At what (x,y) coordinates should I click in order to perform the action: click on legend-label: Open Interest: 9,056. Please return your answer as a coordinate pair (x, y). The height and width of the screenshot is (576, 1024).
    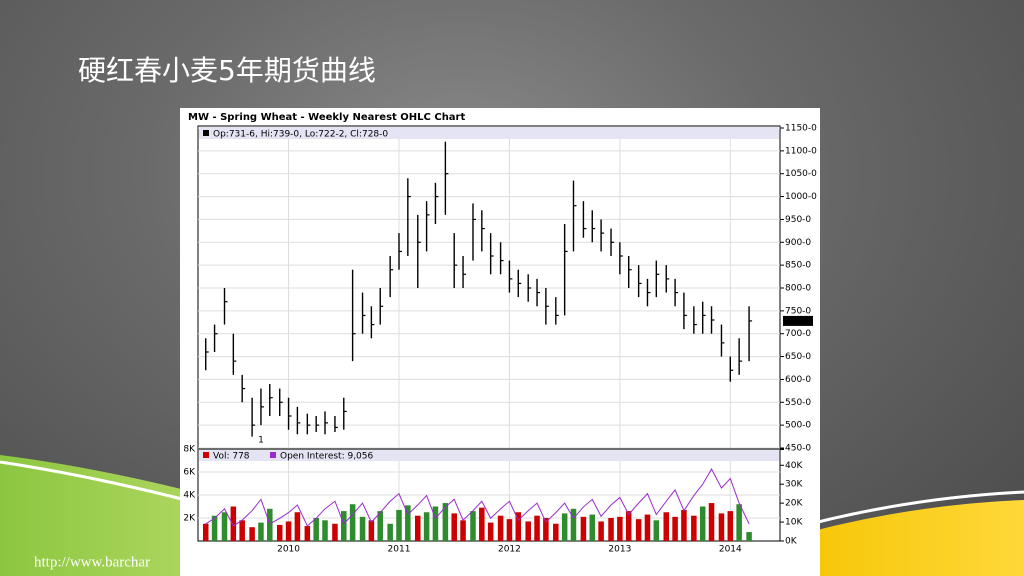
    Looking at the image, I should click on (327, 457).